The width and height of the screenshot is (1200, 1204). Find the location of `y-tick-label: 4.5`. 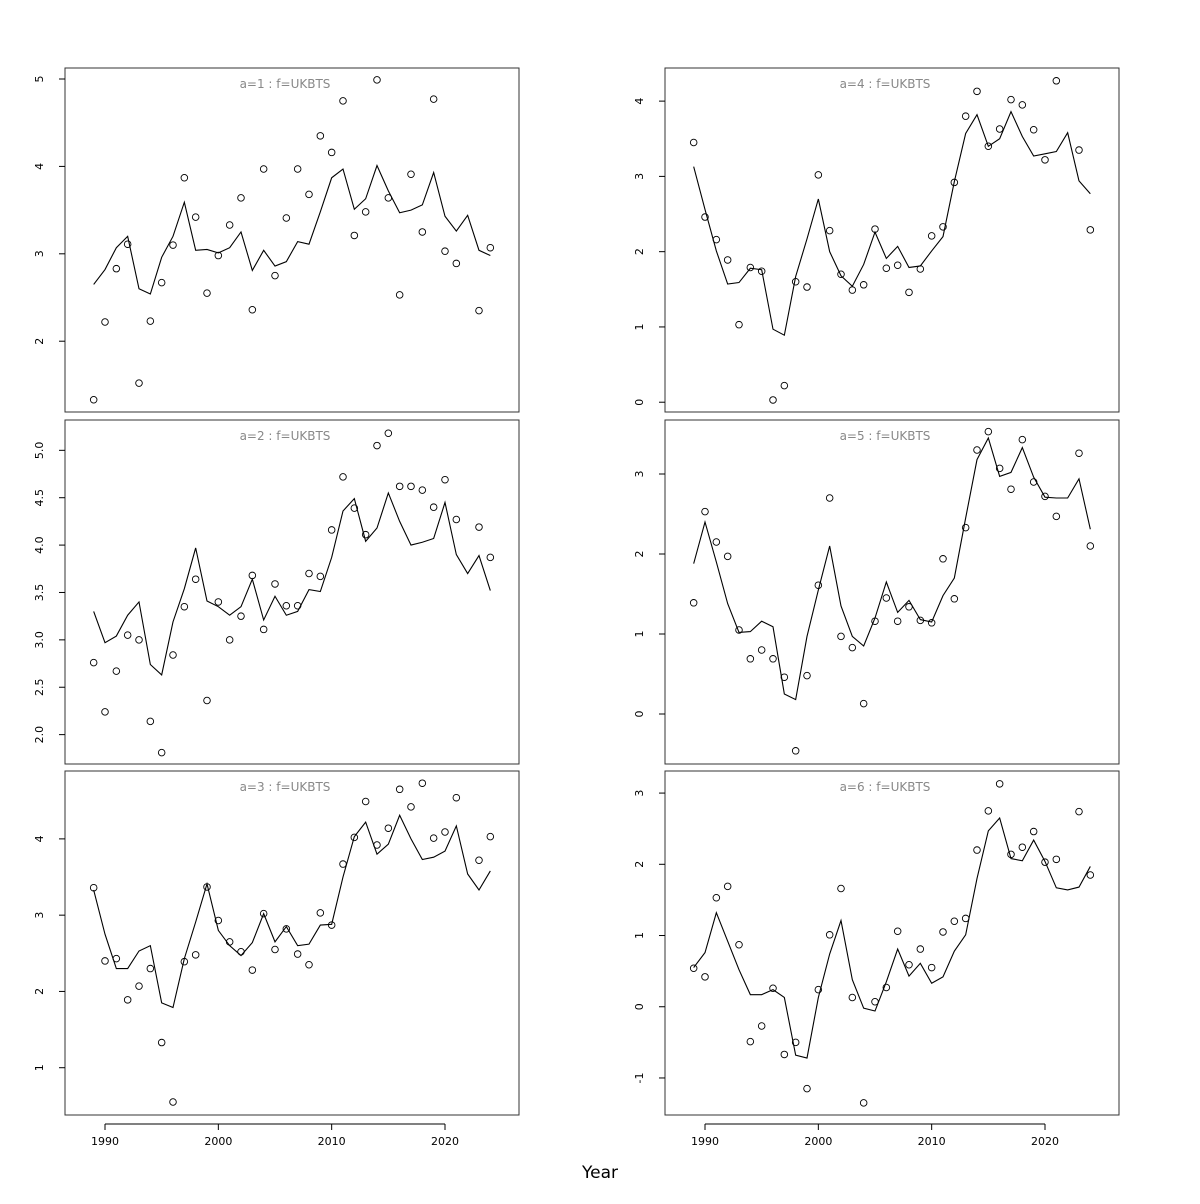

y-tick-label: 4.5 is located at coordinates (39, 498).